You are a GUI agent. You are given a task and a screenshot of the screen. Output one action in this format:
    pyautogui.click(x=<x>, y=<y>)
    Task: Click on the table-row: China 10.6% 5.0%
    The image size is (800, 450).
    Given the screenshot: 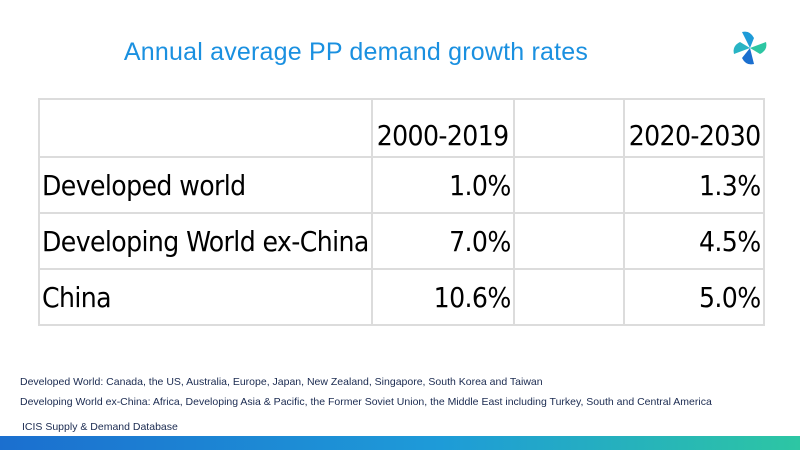 What is the action you would take?
    pyautogui.click(x=401, y=297)
    